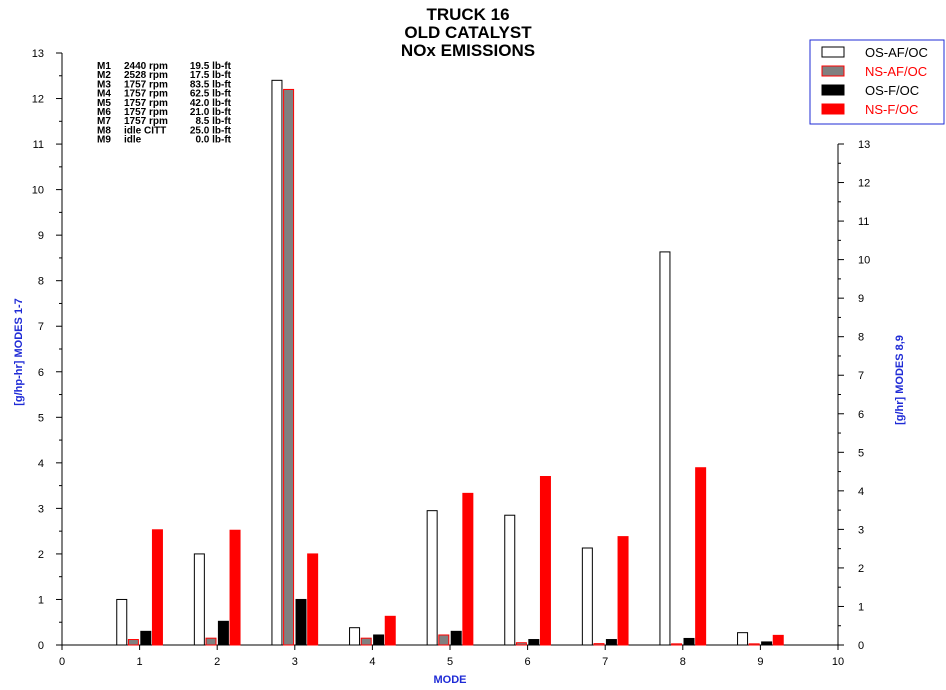  I want to click on chart-title-line: OLD CATALYST, so click(468, 32).